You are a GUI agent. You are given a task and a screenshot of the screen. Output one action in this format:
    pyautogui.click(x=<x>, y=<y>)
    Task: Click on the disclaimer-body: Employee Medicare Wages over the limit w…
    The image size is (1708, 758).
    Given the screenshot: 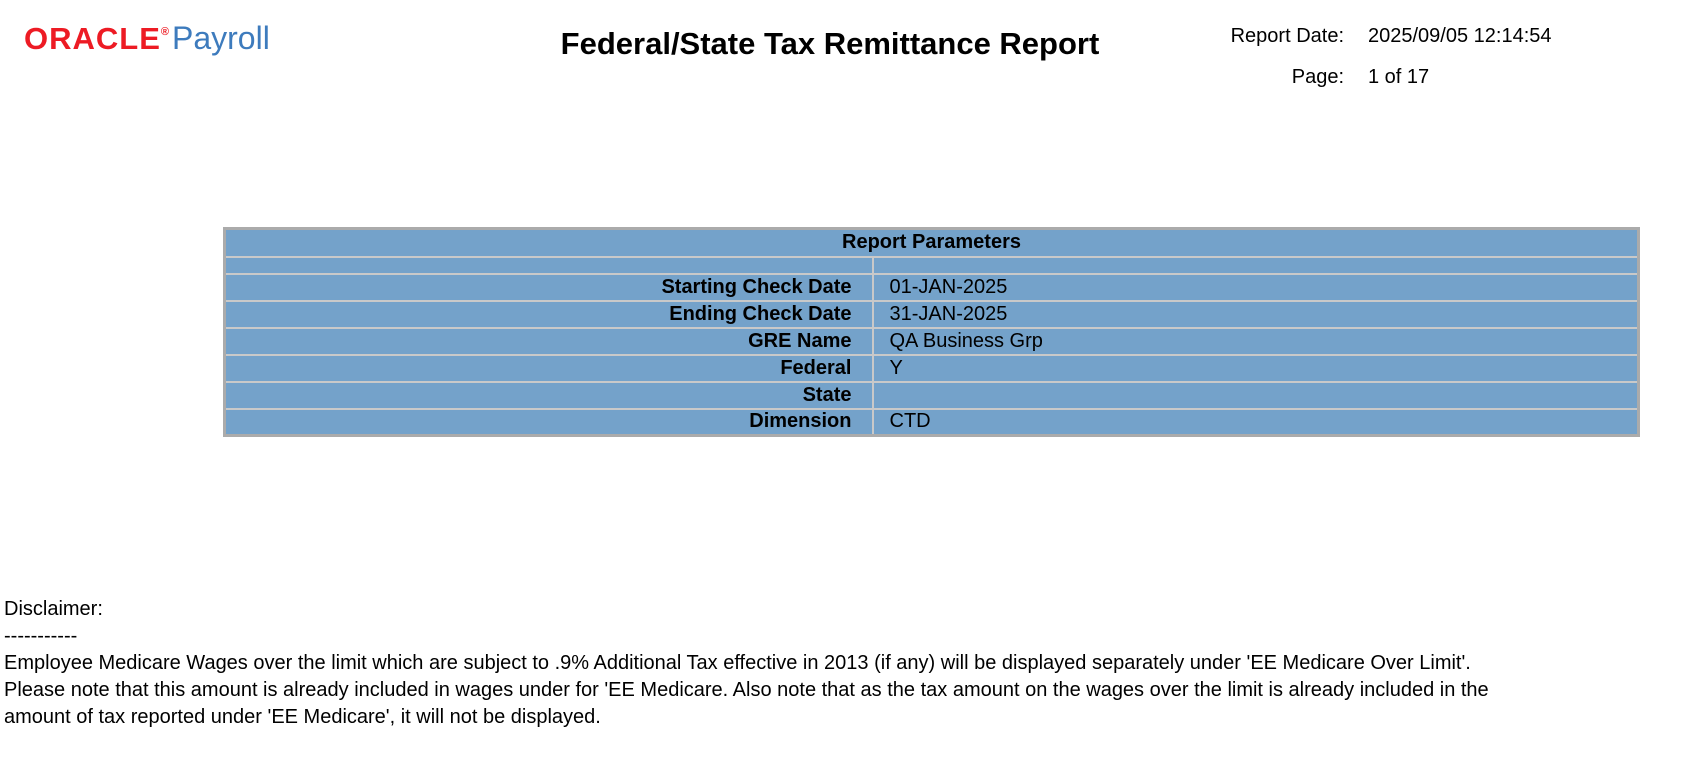 What is the action you would take?
    pyautogui.click(x=746, y=690)
    